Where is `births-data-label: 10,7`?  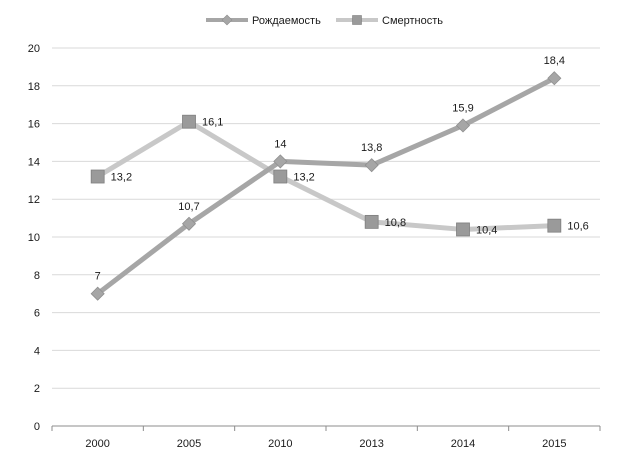 births-data-label: 10,7 is located at coordinates (188, 207).